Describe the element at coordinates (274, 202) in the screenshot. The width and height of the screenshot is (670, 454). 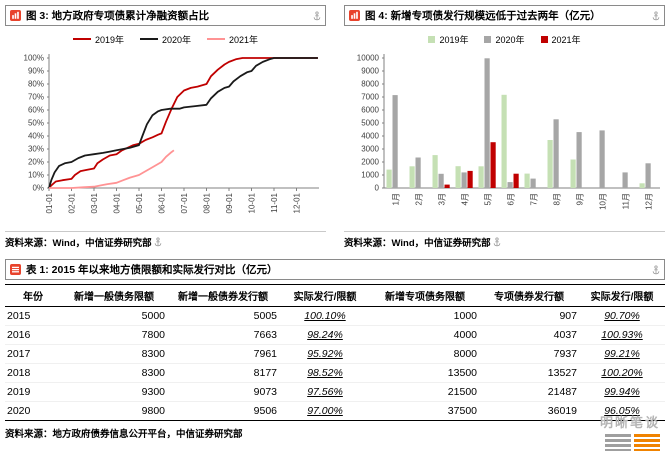
I see `svg-text: 11-01` at that location.